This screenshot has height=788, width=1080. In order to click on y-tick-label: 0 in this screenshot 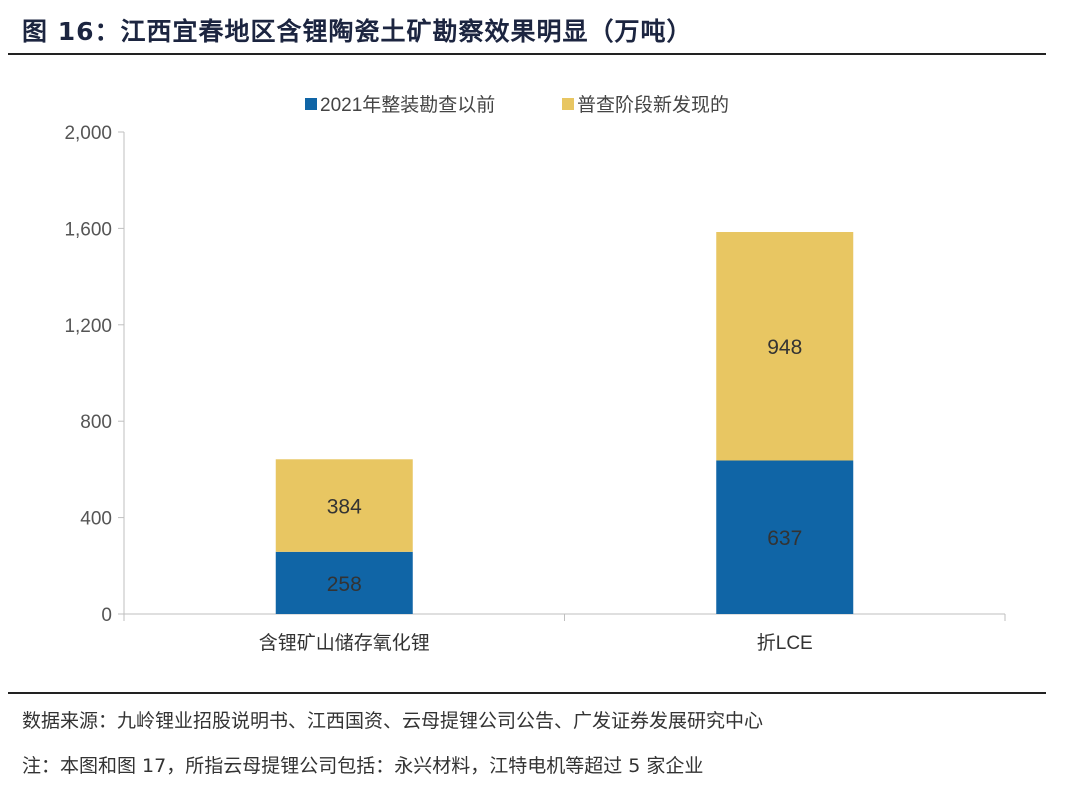, I will do `click(106, 615)`.